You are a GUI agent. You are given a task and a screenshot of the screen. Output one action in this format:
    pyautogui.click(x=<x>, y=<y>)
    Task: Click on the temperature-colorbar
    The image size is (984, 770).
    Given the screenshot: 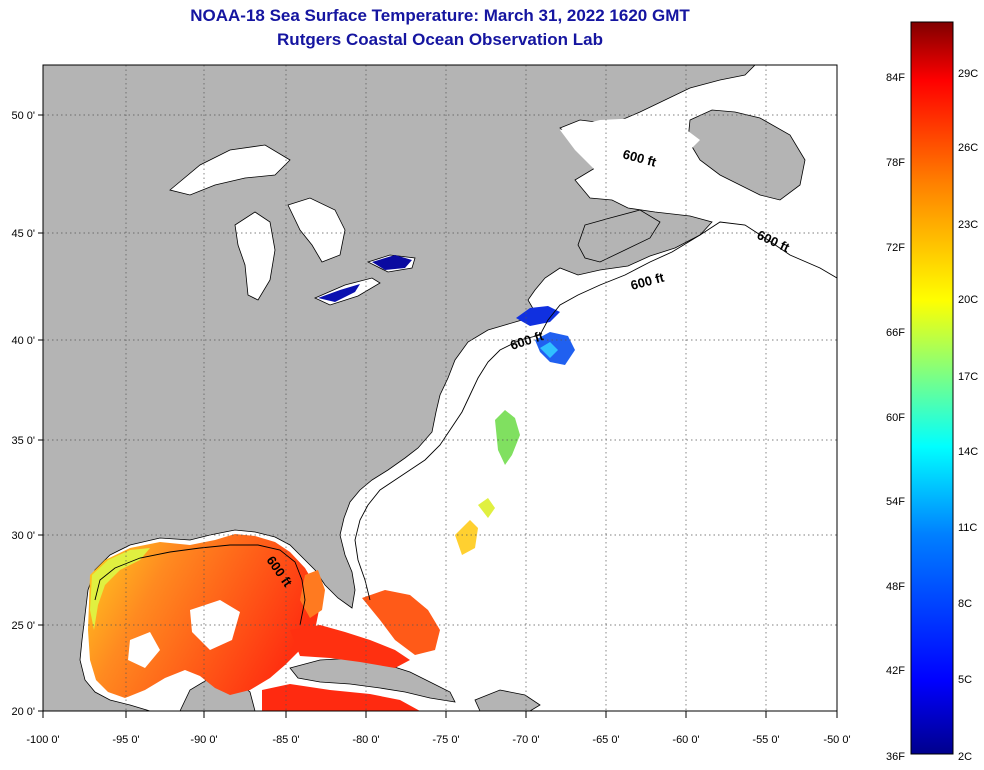 What is the action you would take?
    pyautogui.click(x=932, y=388)
    